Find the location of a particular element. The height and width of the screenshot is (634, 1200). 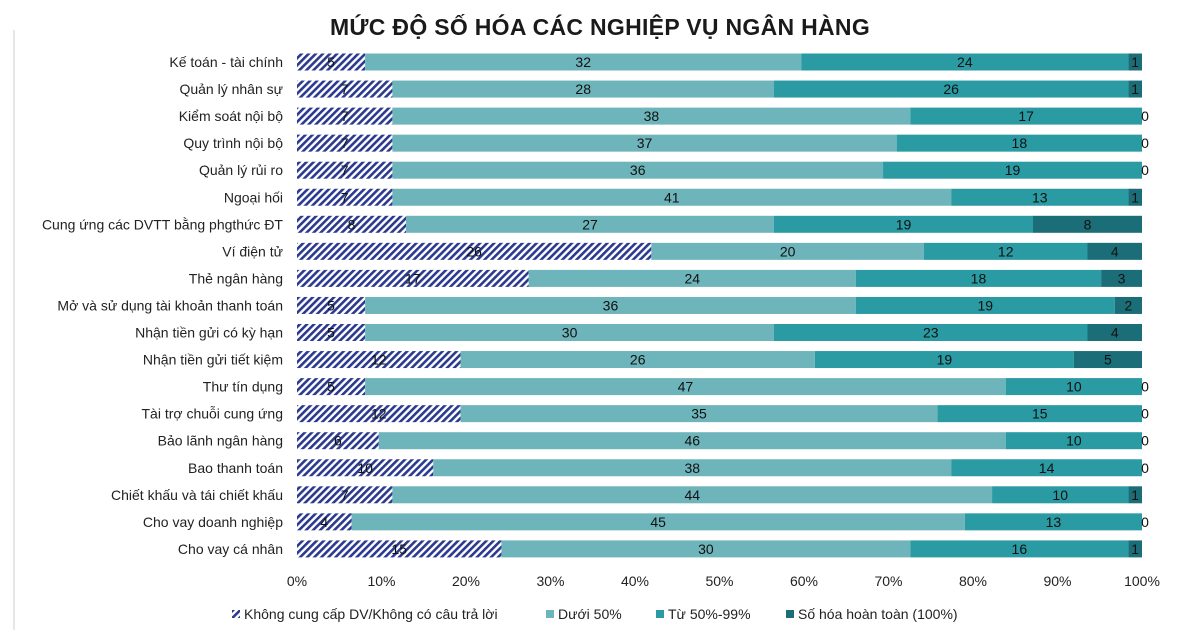

data-label: 17 is located at coordinates (413, 278).